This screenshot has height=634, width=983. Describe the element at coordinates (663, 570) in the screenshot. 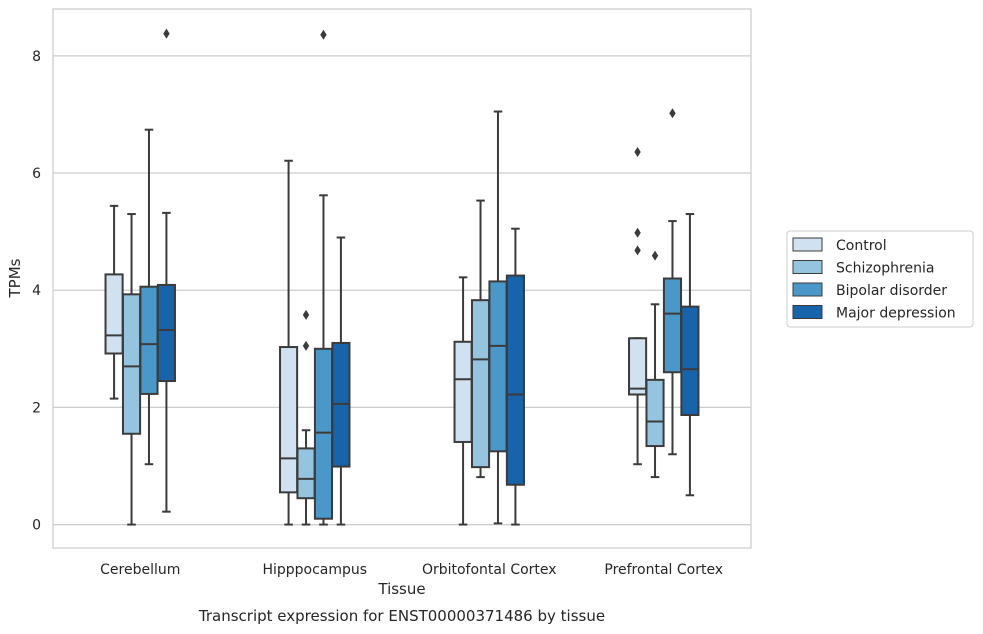

I see `x-tick-label: Prefrontal Cortex` at that location.